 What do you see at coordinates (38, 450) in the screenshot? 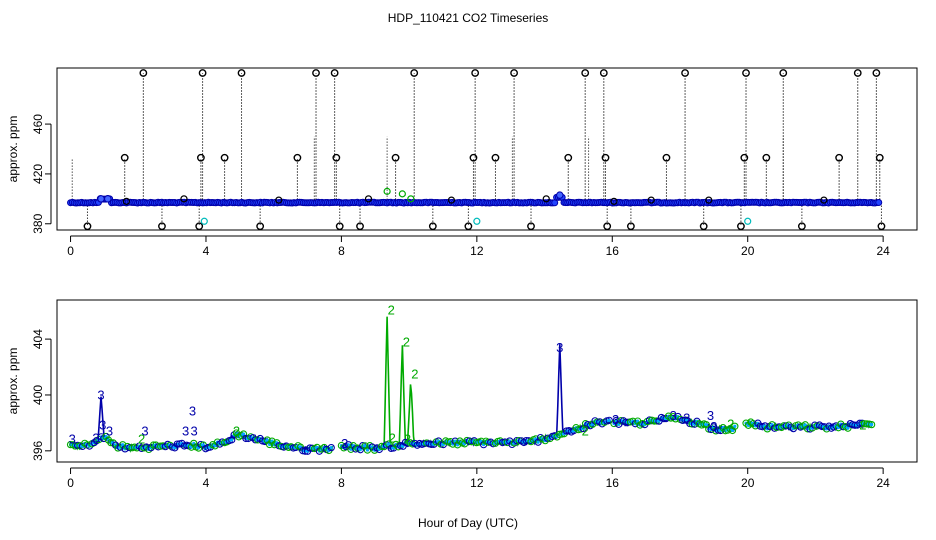
I see `y-tick-label: 396` at bounding box center [38, 450].